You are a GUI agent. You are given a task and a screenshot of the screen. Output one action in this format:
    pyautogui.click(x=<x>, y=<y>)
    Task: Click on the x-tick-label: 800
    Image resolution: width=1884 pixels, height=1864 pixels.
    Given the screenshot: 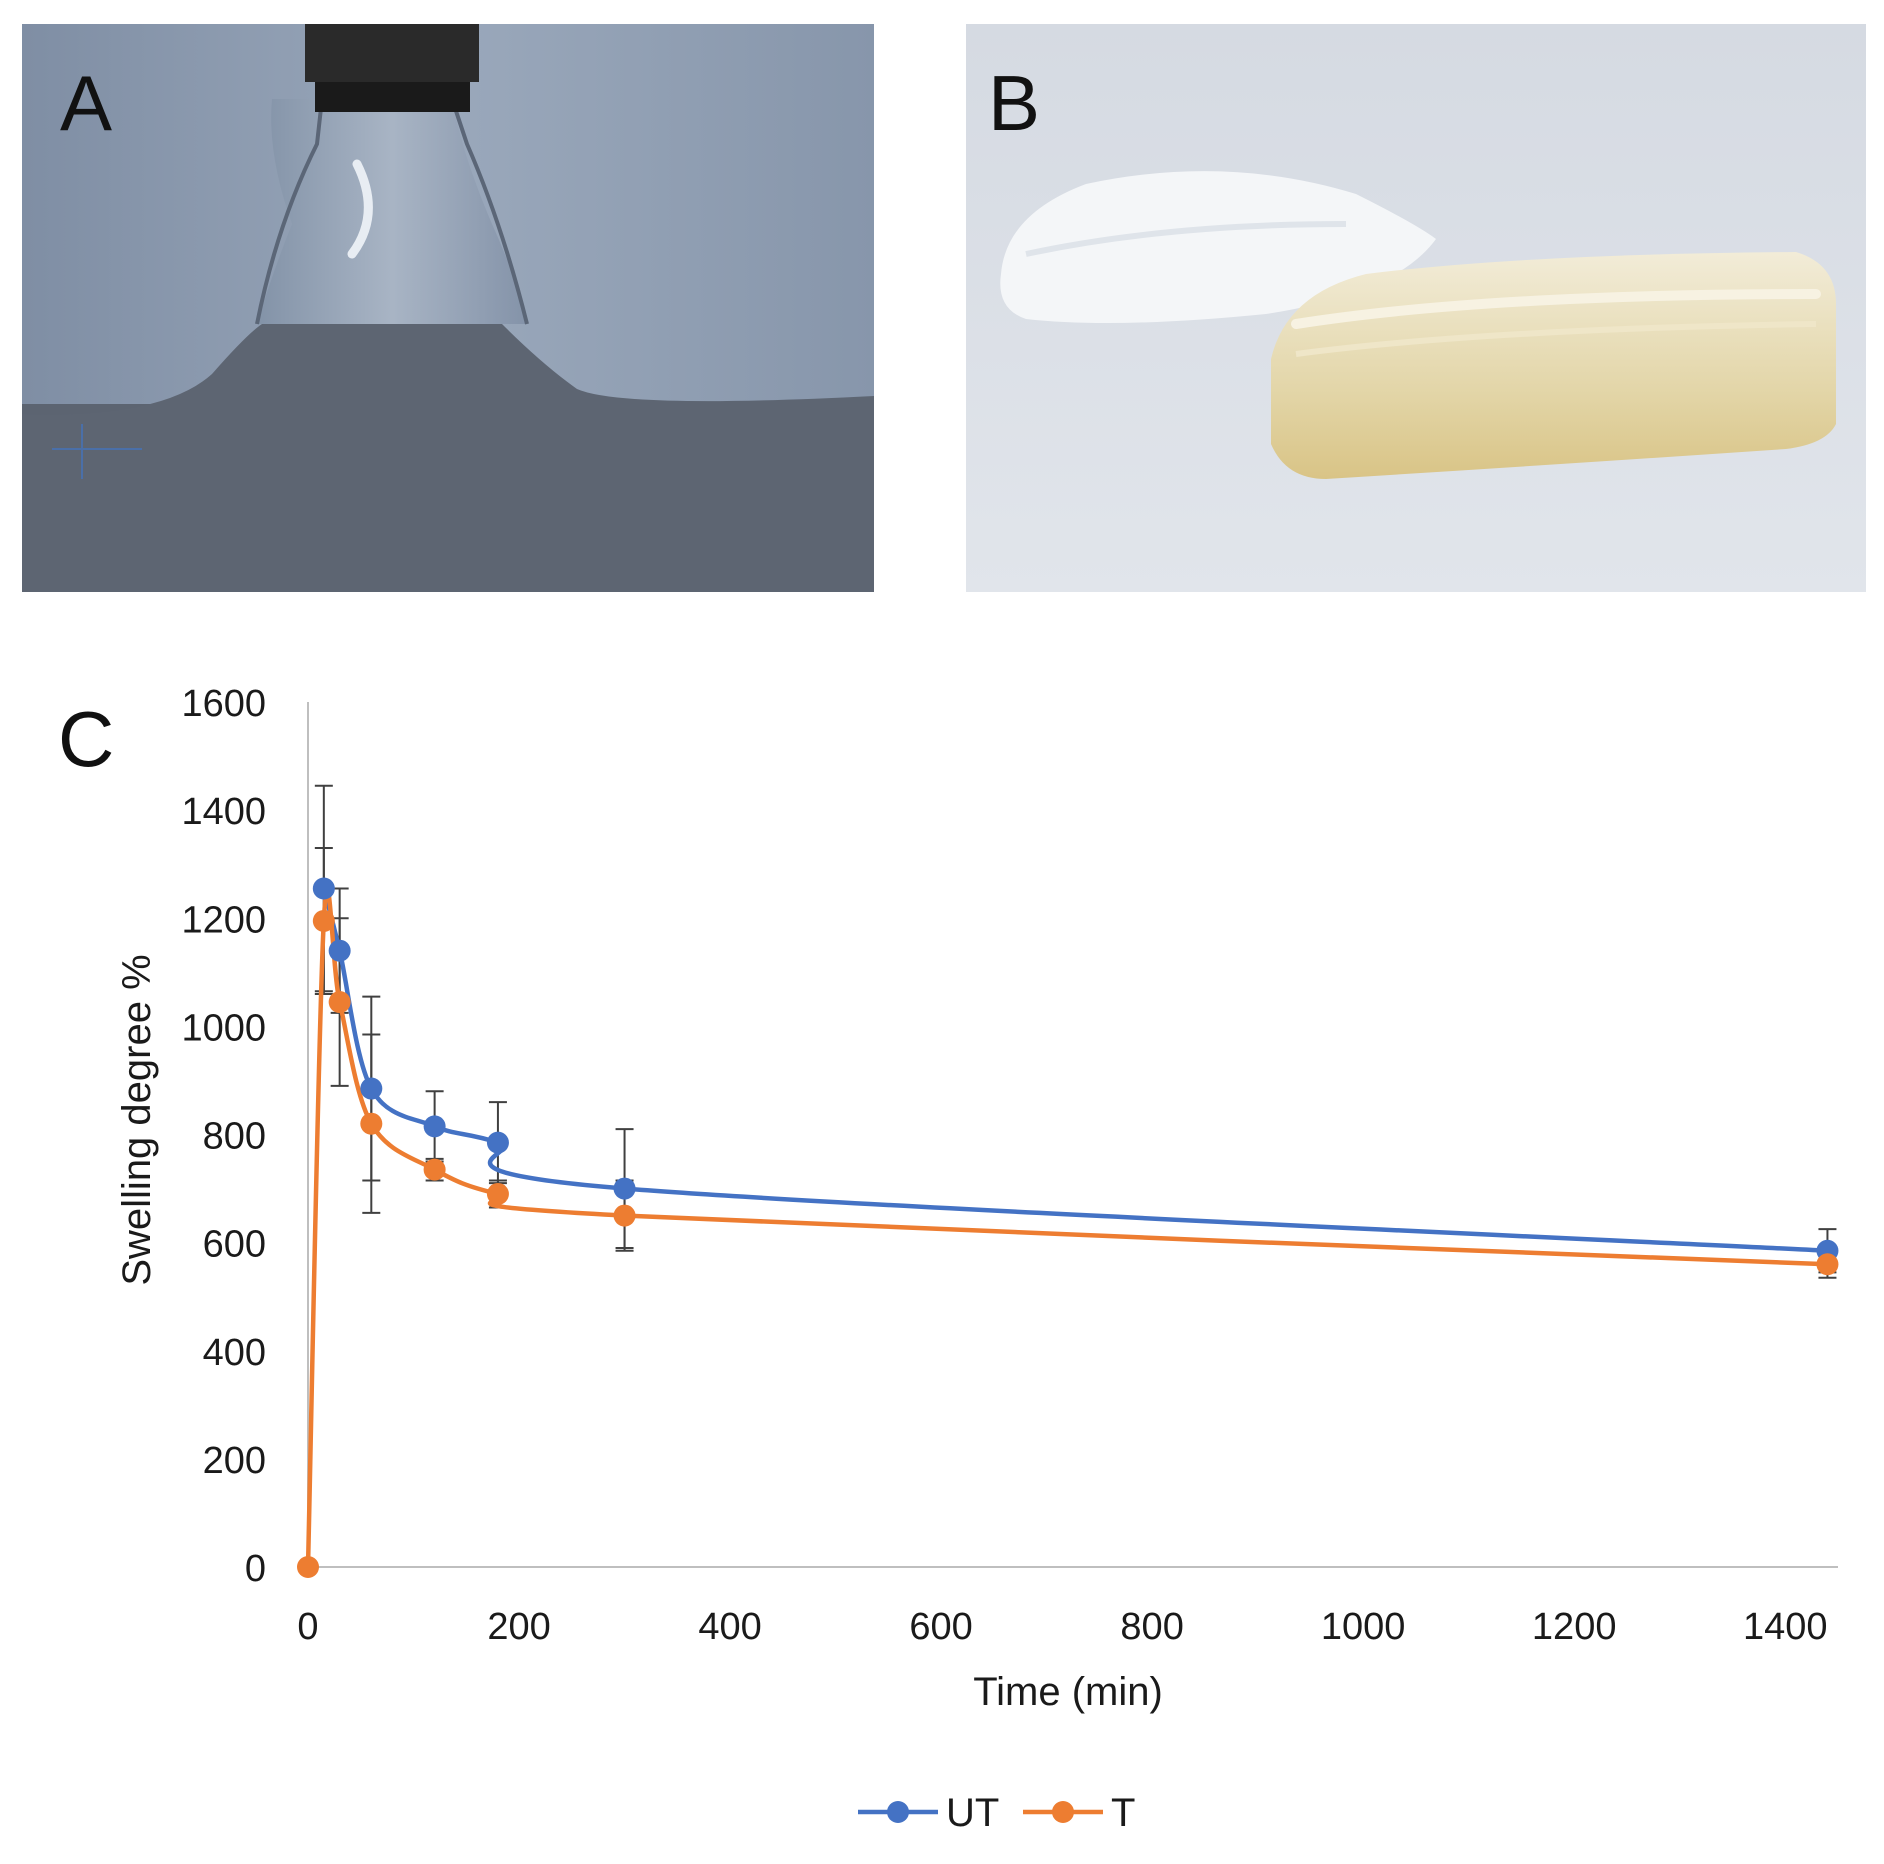 What is the action you would take?
    pyautogui.click(x=1151, y=1627)
    